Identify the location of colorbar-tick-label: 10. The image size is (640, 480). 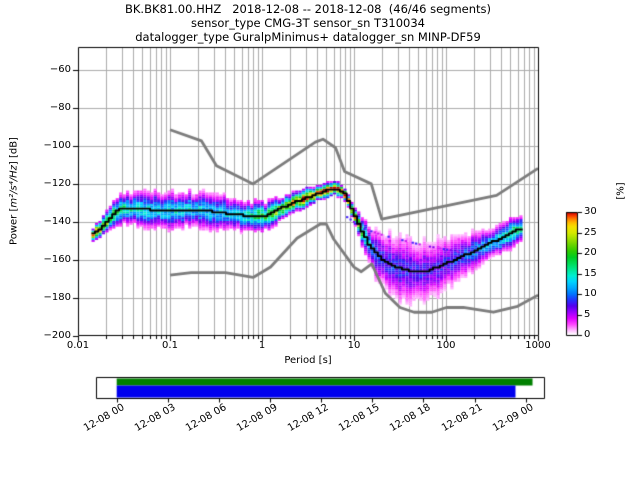
(590, 293).